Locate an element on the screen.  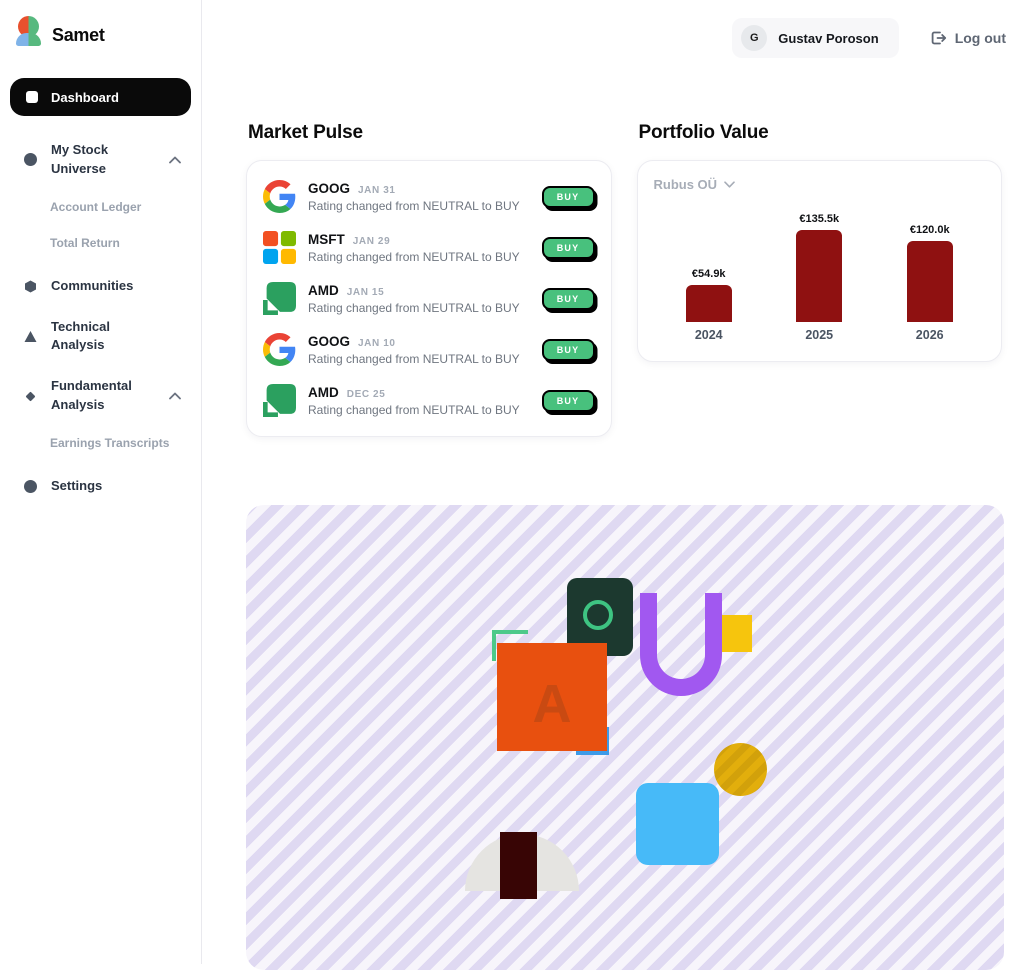
sidebar-item-label: My Stock Universe is located at coordinates (99, 160).